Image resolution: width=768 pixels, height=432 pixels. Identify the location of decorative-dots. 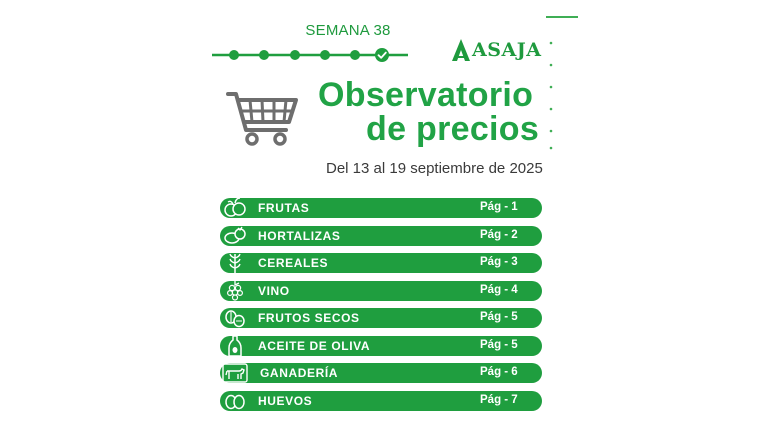
(551, 95).